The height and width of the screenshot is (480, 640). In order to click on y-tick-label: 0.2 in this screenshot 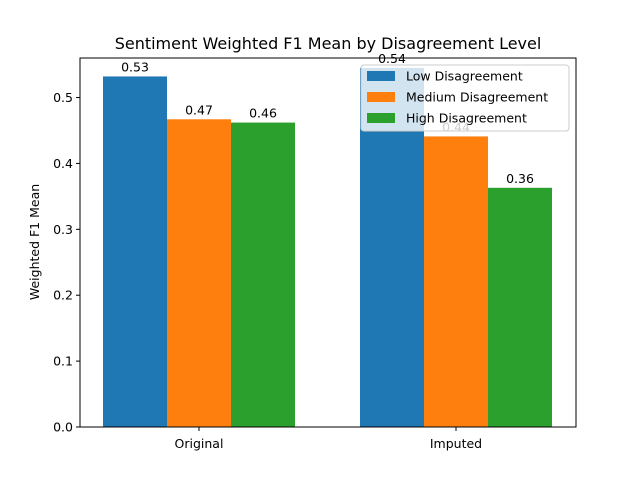, I will do `click(63, 295)`.